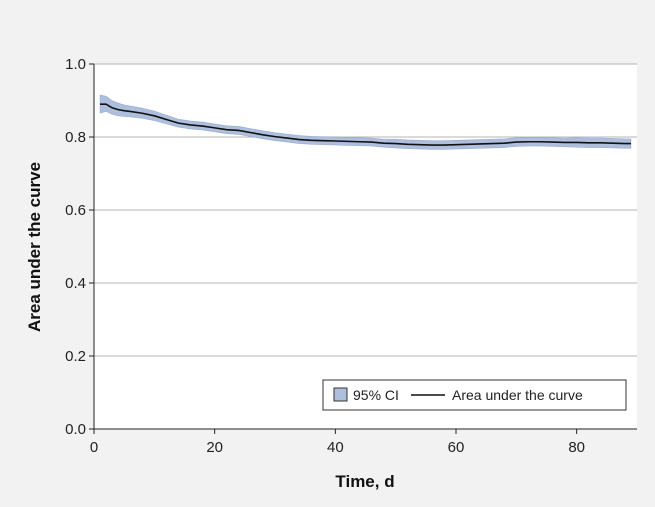  I want to click on y-tick-label-1: 0.2, so click(75, 356).